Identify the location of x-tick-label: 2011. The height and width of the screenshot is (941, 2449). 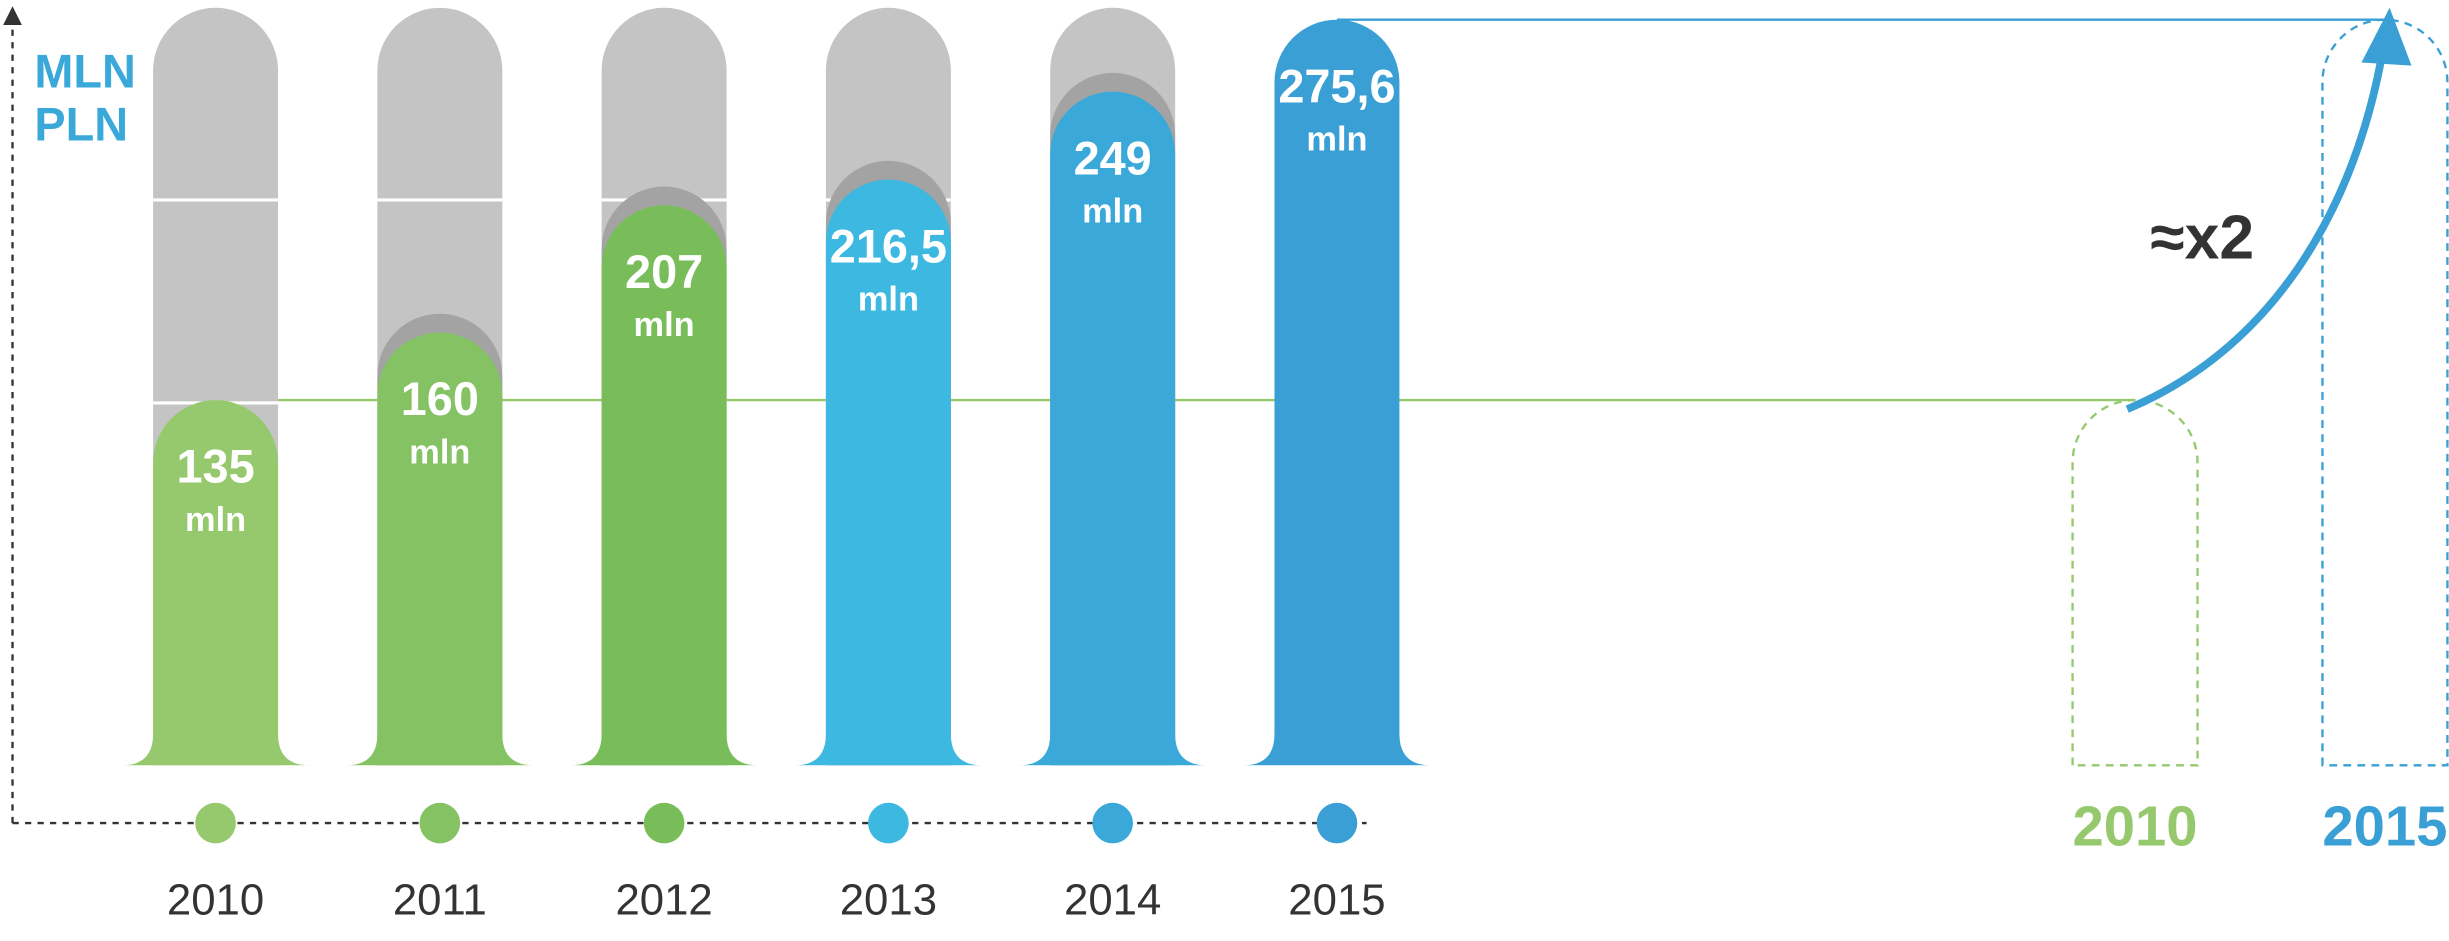
(440, 899).